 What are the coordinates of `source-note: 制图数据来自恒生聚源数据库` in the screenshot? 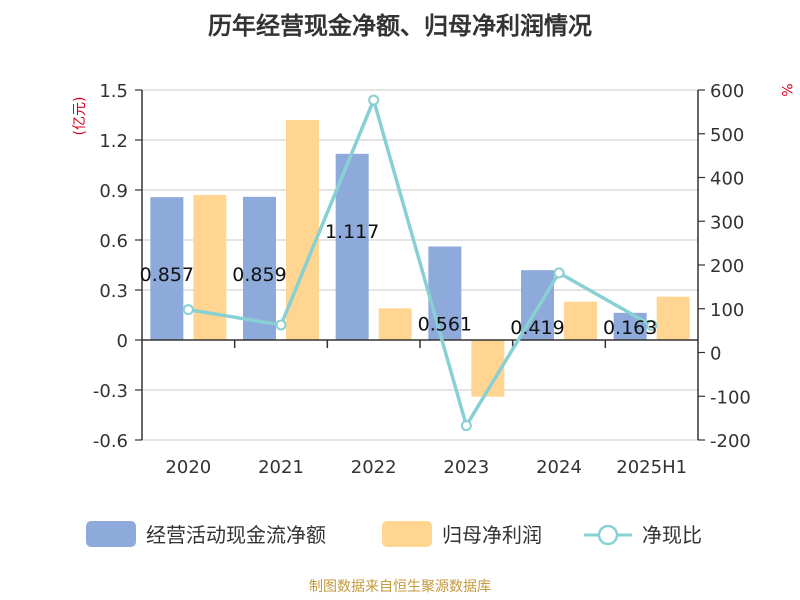 It's located at (400, 587).